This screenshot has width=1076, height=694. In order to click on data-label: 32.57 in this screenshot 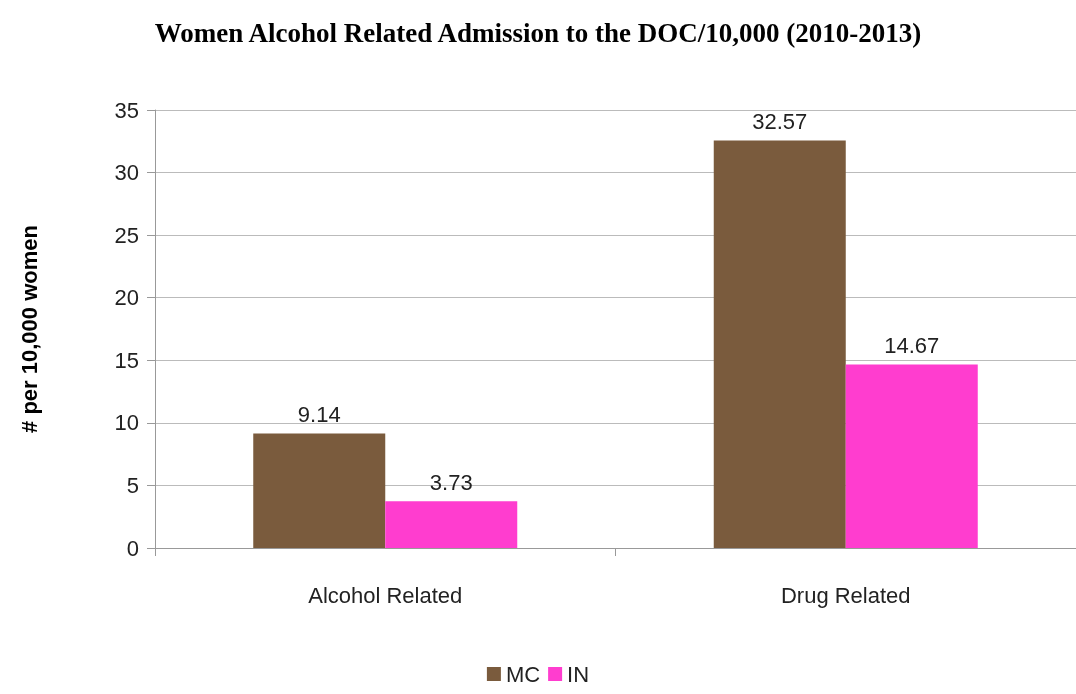, I will do `click(780, 121)`.